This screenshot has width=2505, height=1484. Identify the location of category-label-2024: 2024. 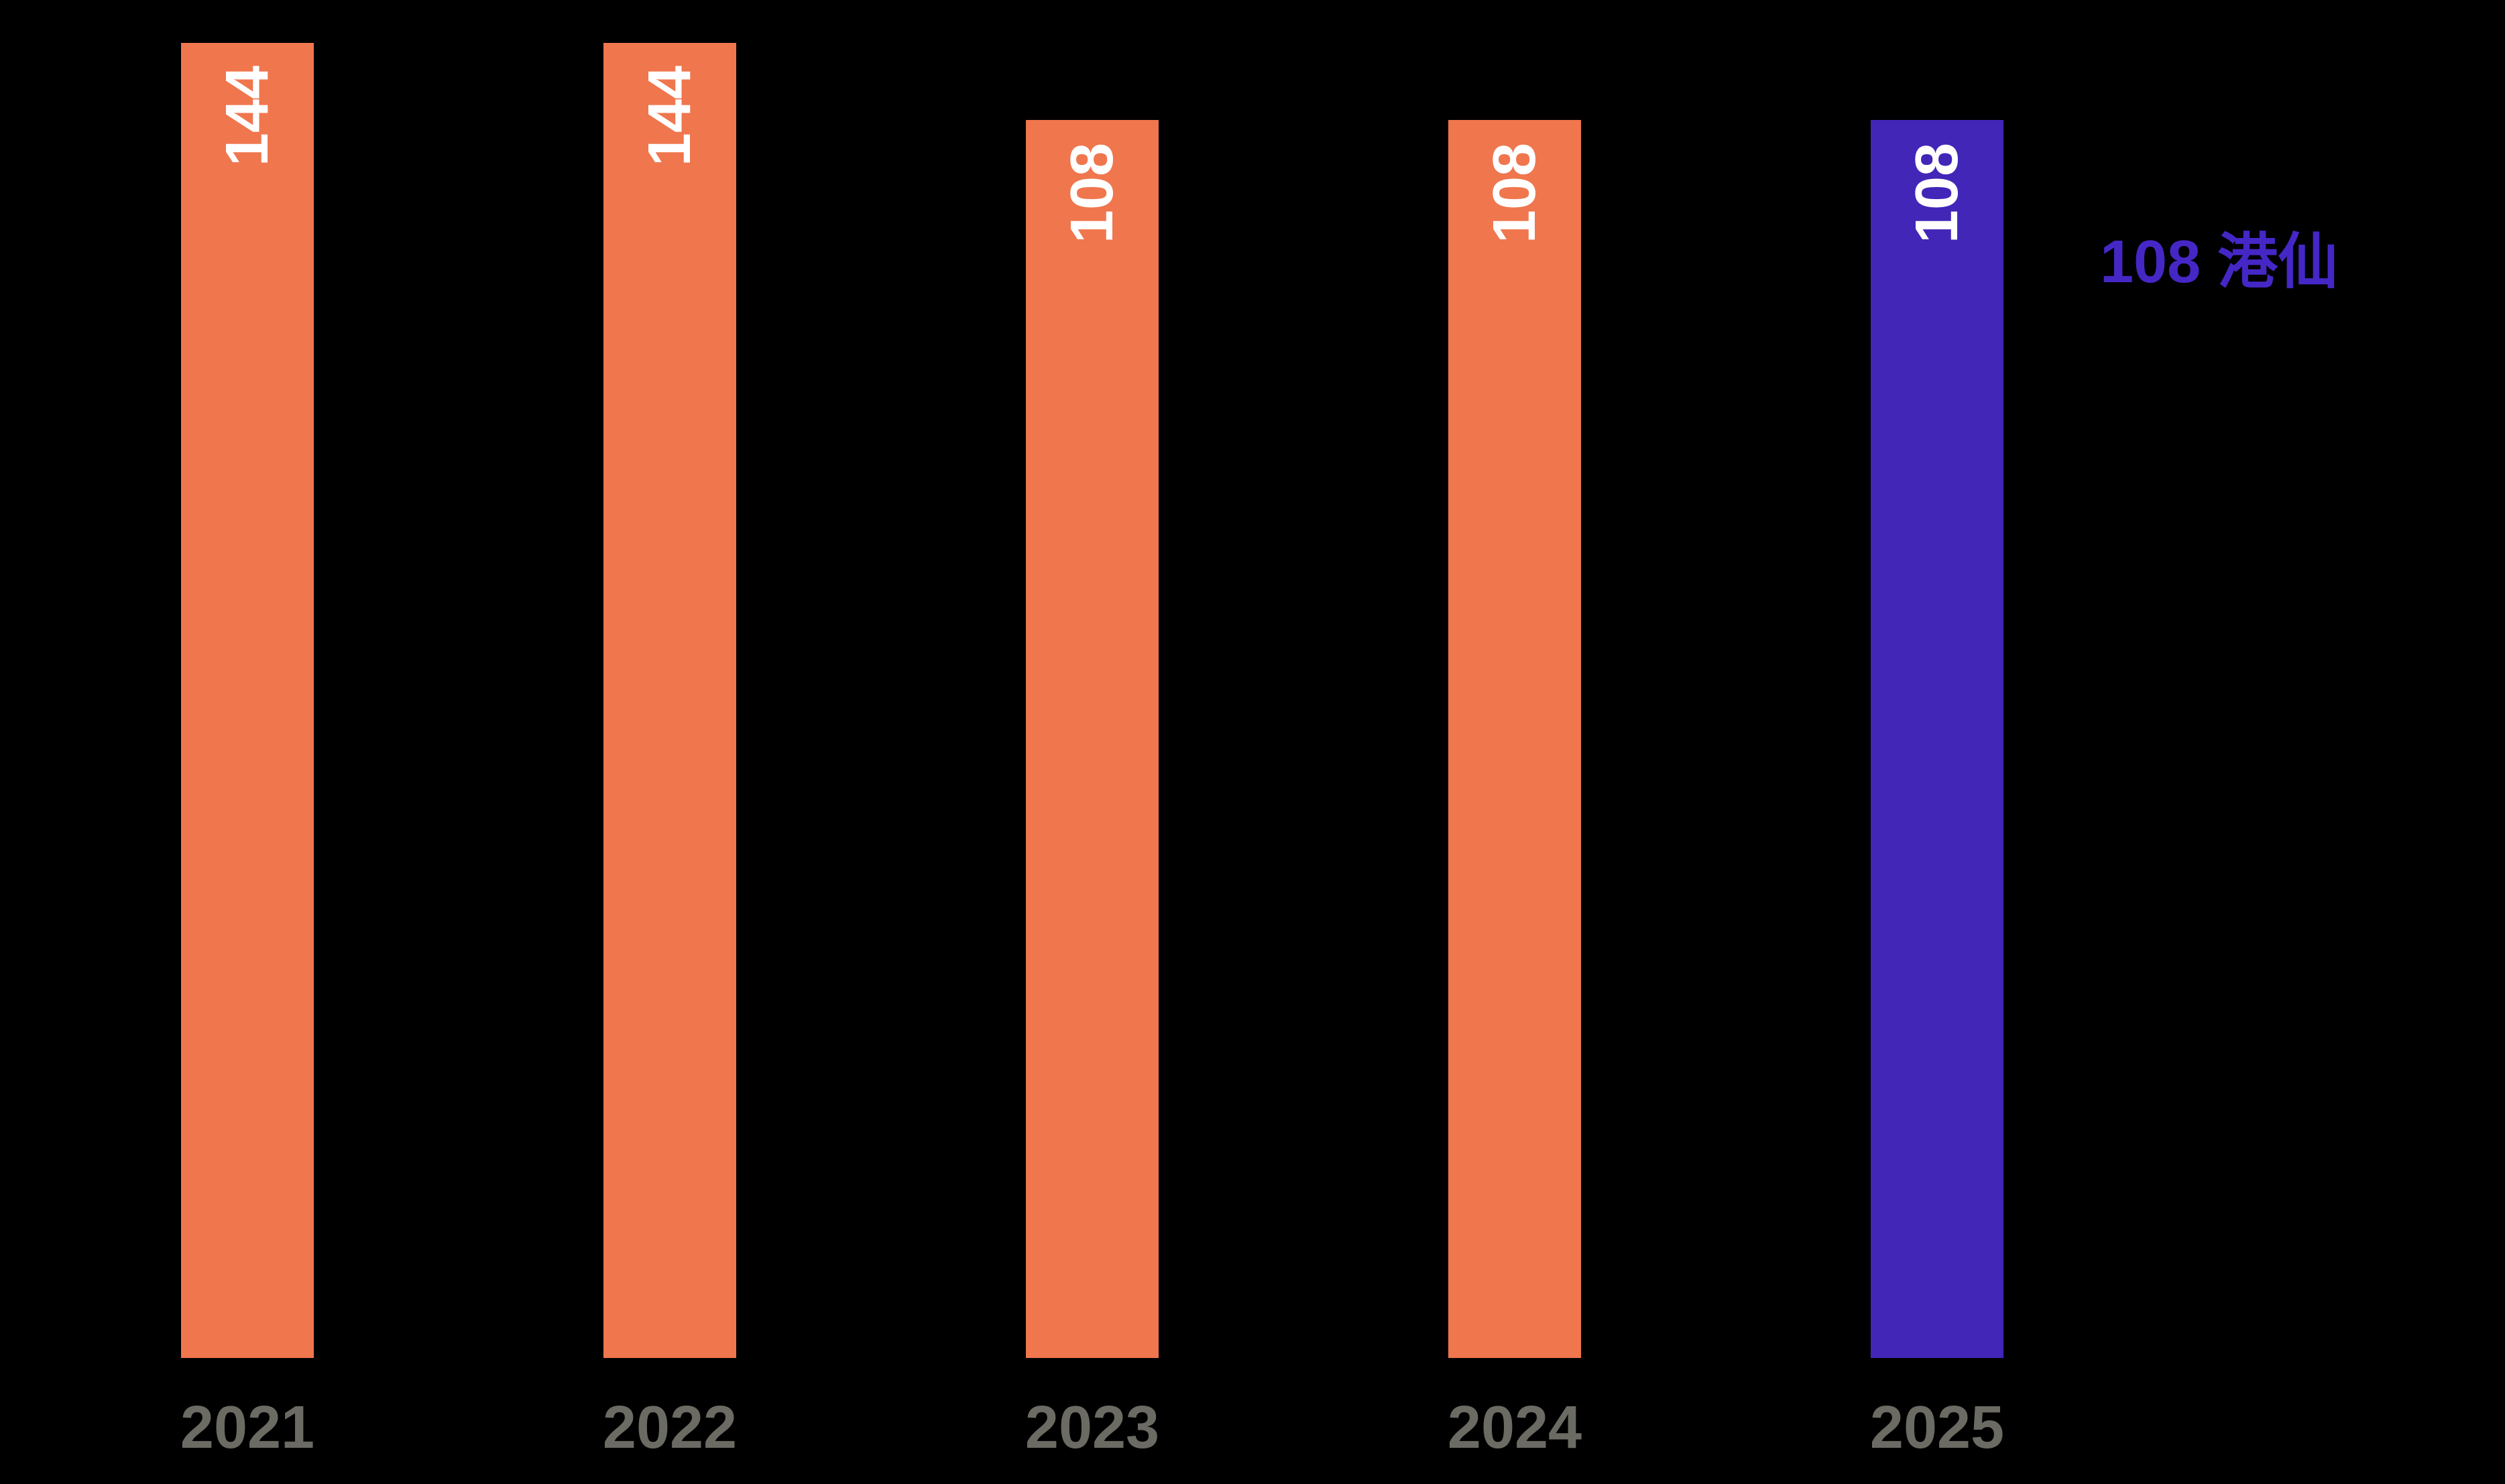
(1514, 1427).